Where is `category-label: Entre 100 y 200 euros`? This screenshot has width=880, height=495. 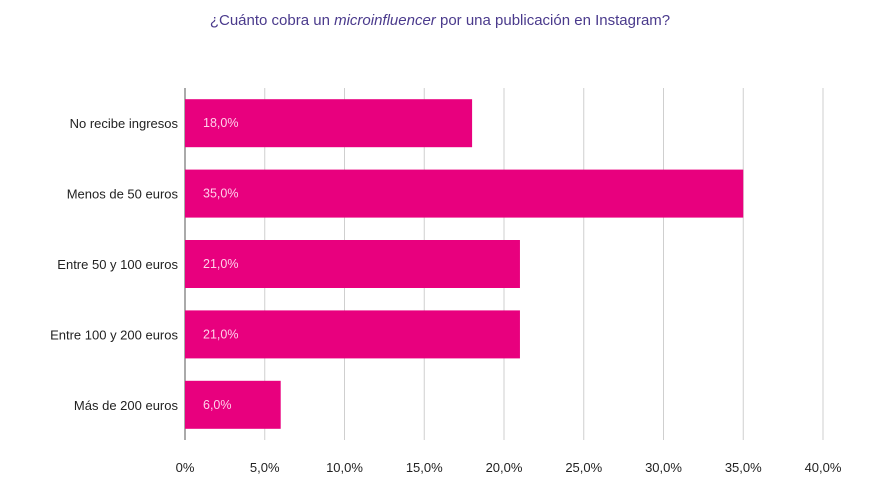 category-label: Entre 100 y 200 euros is located at coordinates (114, 334).